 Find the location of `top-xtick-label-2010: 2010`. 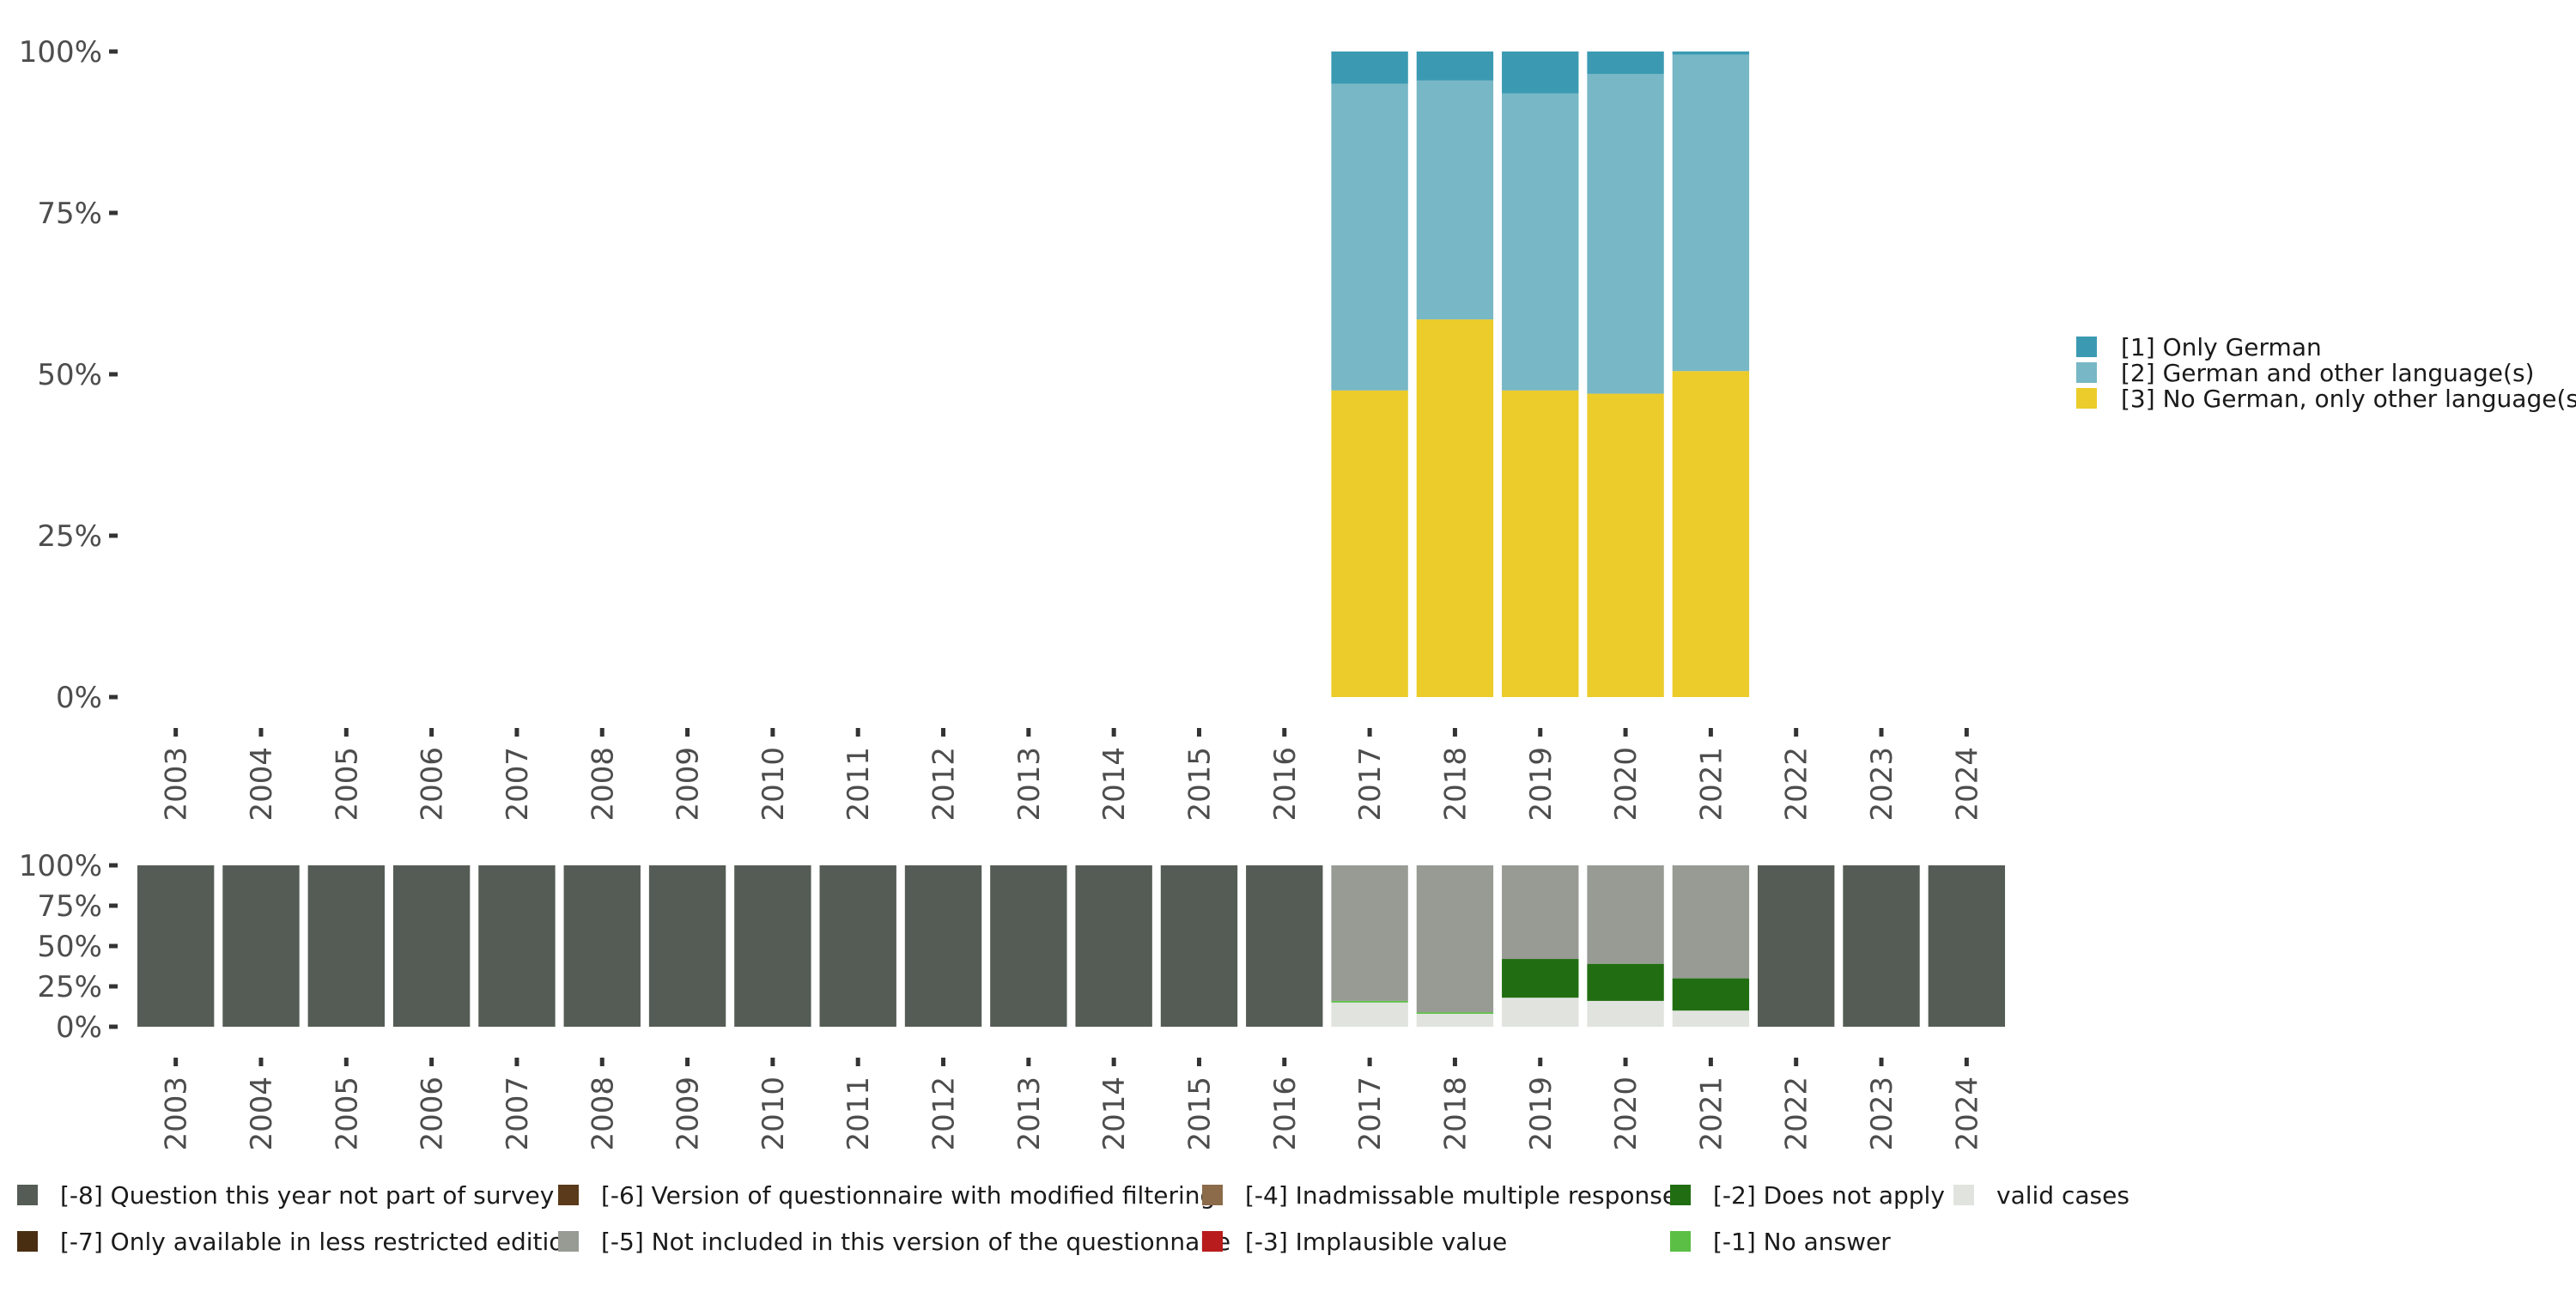

top-xtick-label-2010: 2010 is located at coordinates (773, 784).